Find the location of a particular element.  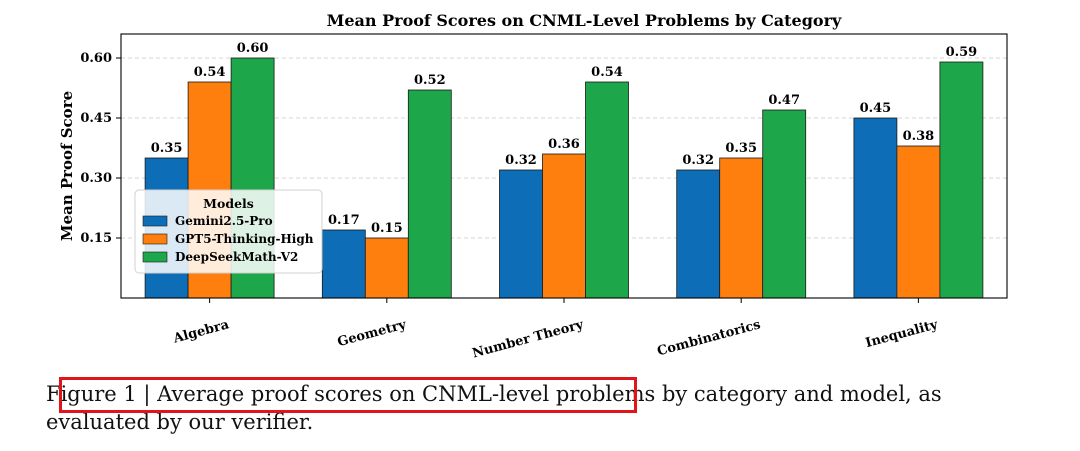

bar-value-label: 0.52 is located at coordinates (430, 80).